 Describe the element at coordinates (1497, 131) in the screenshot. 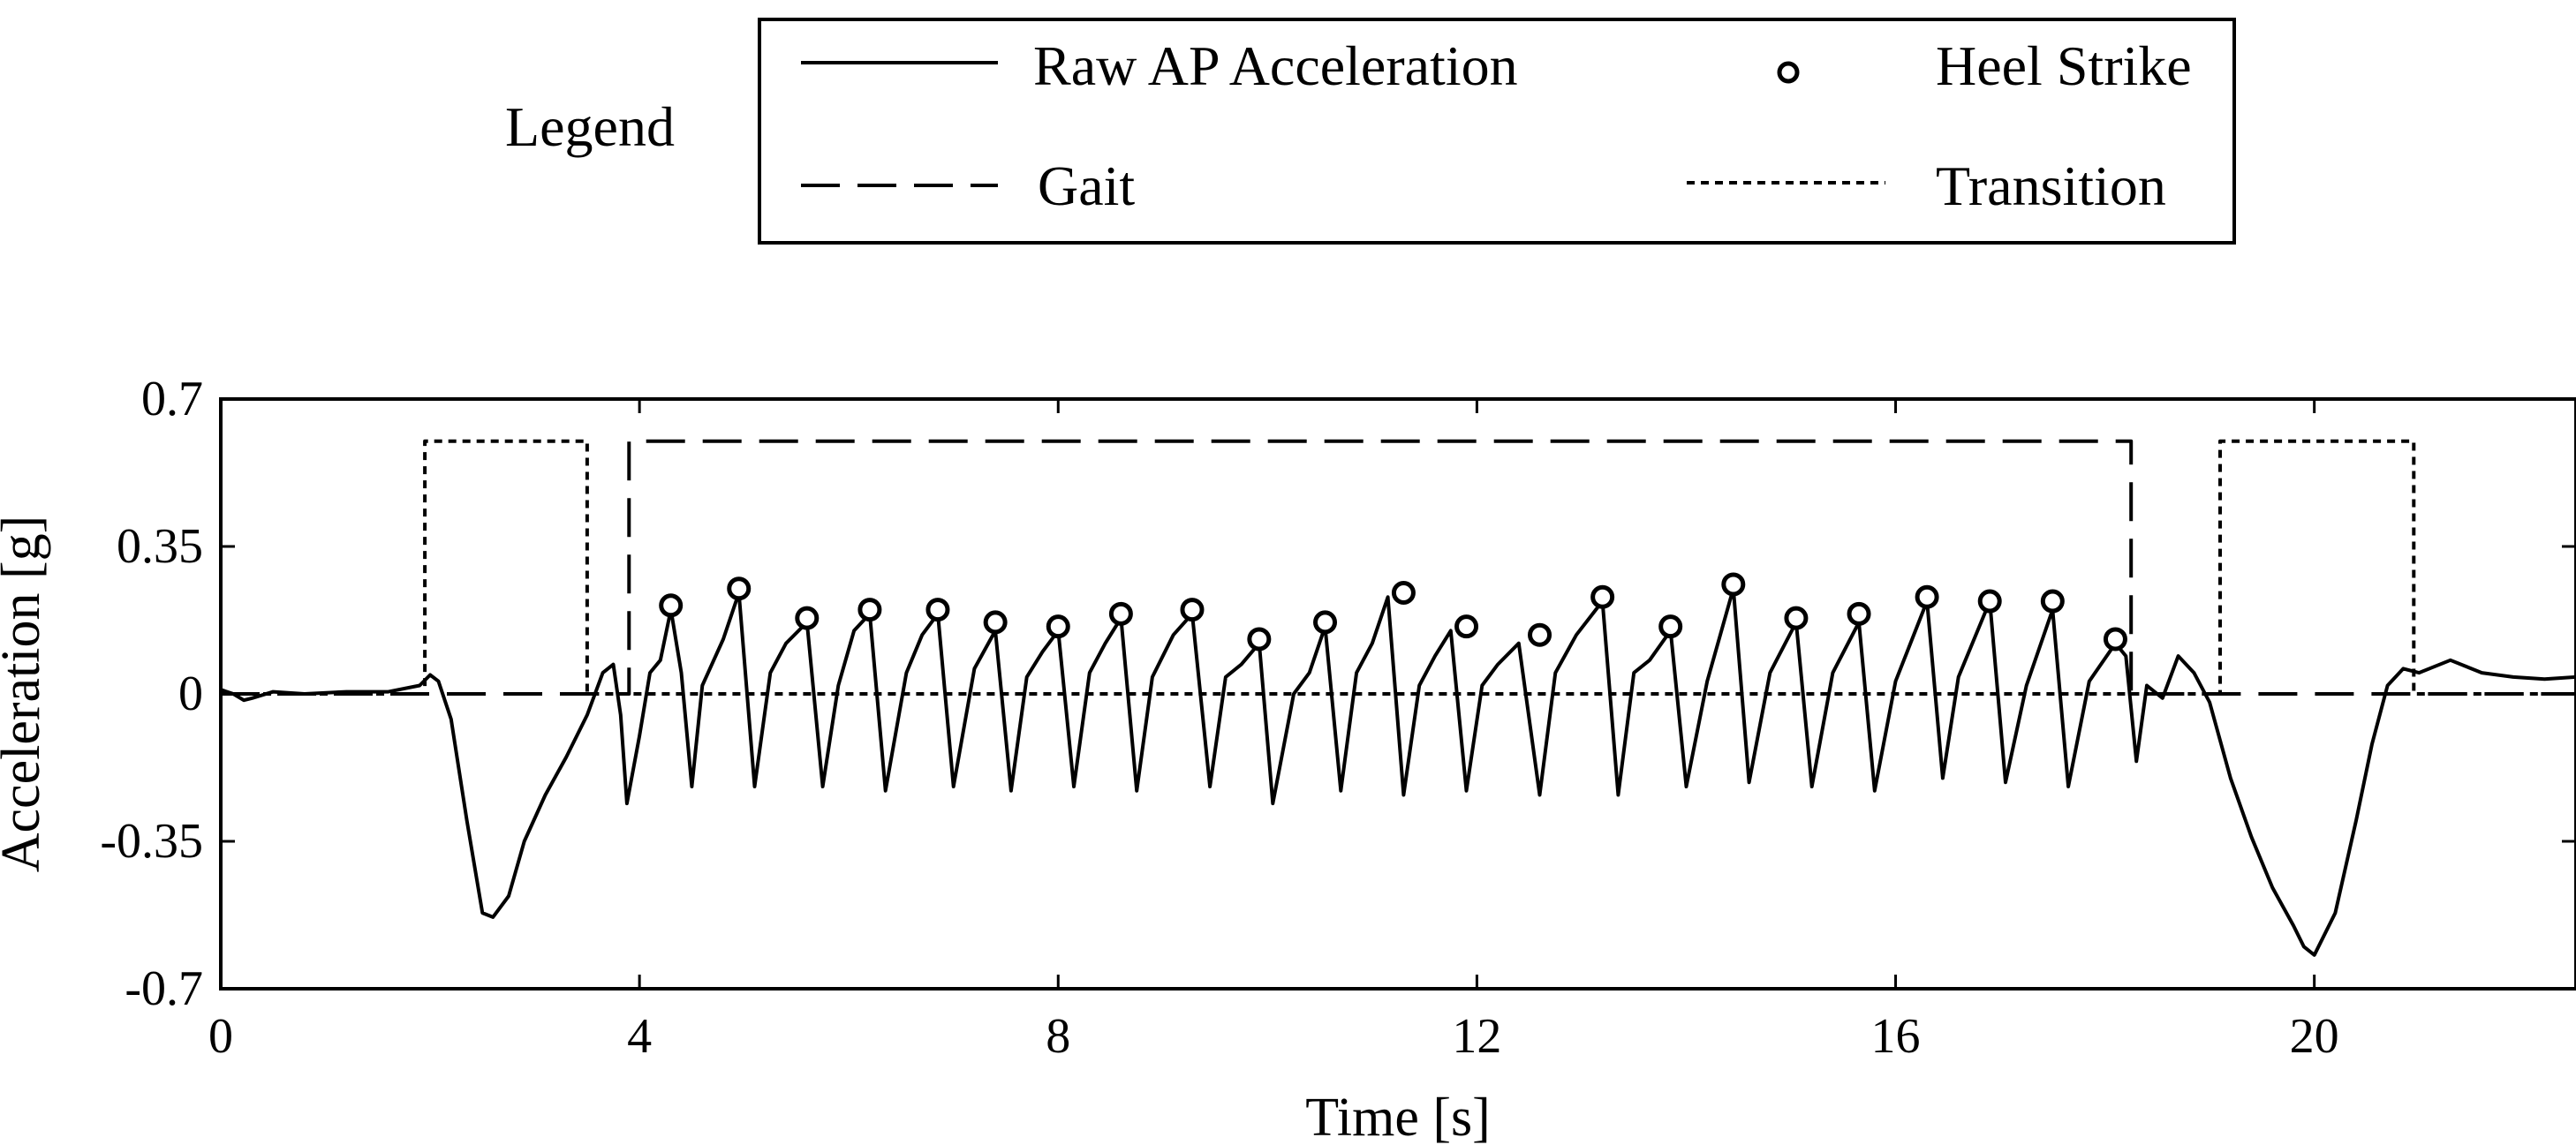

I see `legend-box` at that location.